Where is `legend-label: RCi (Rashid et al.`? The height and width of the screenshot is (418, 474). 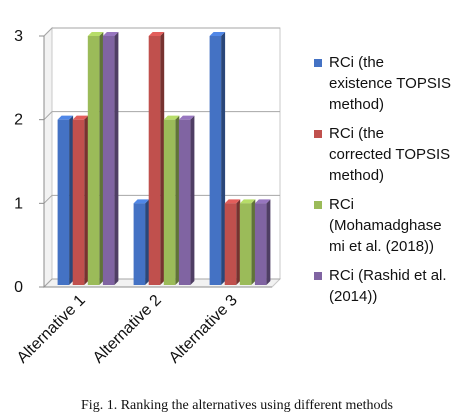
legend-label: RCi (Rashid et al. is located at coordinates (388, 275).